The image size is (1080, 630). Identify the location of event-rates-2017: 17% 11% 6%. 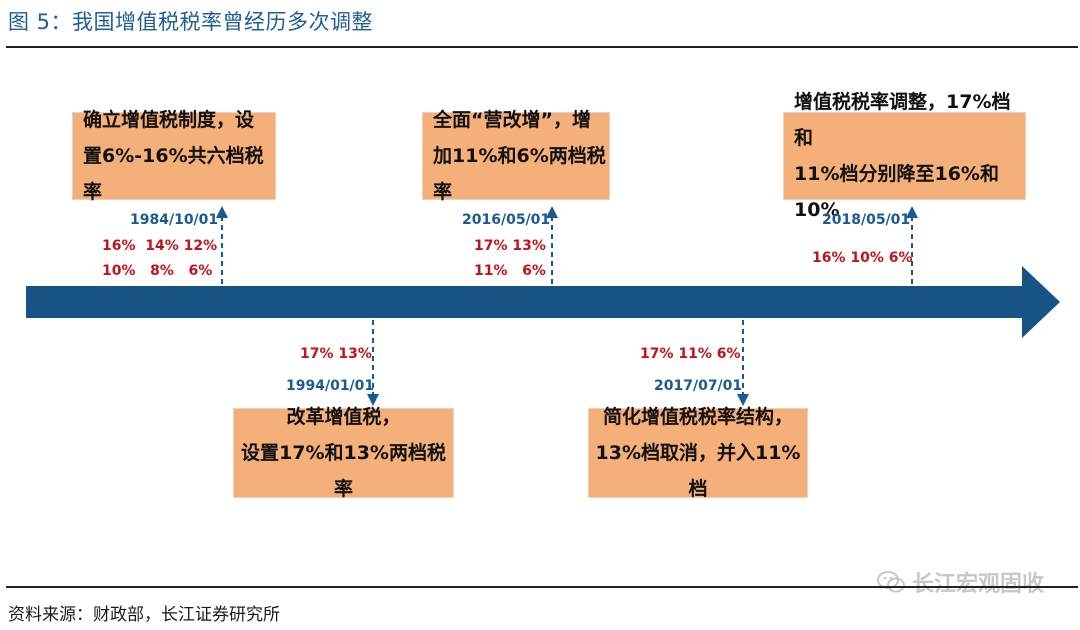
(690, 354).